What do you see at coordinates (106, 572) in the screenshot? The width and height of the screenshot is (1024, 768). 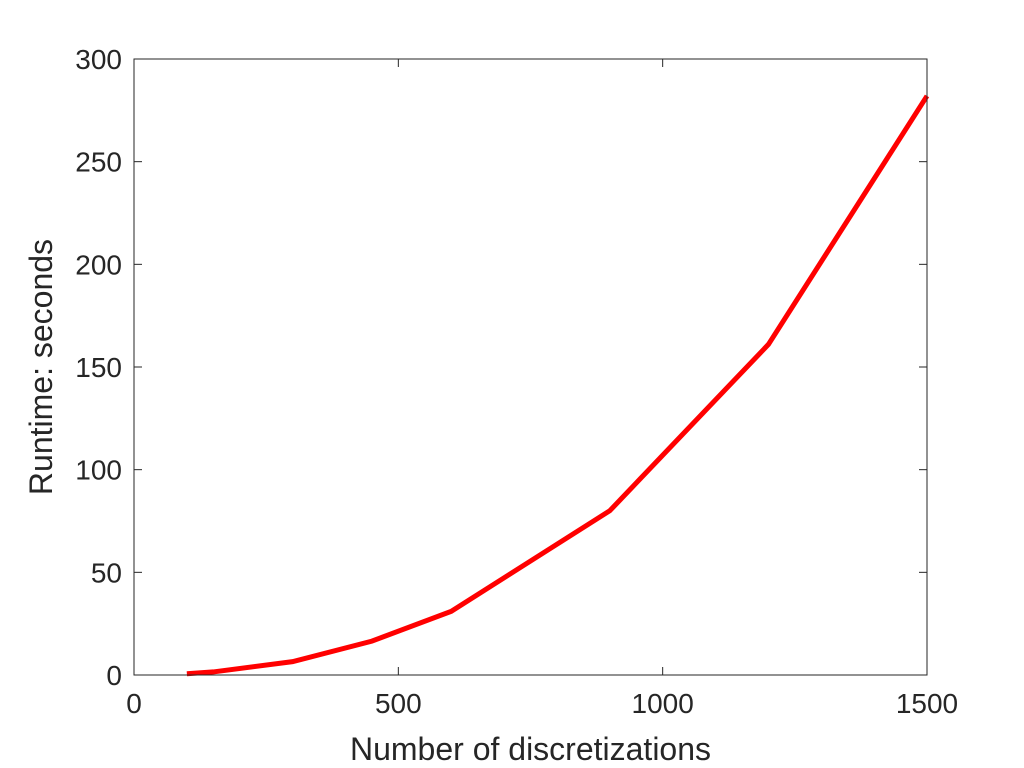 I see `y-tick-label: 50` at bounding box center [106, 572].